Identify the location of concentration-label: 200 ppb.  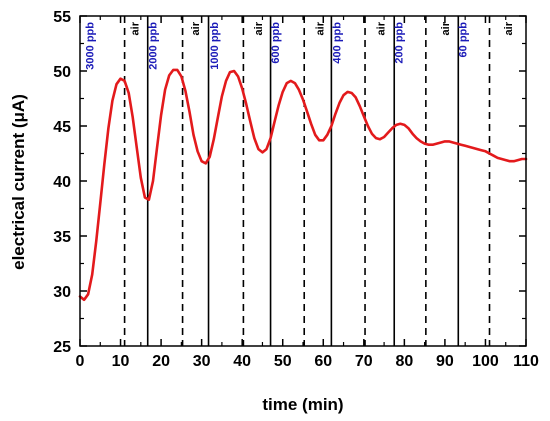
(400, 43).